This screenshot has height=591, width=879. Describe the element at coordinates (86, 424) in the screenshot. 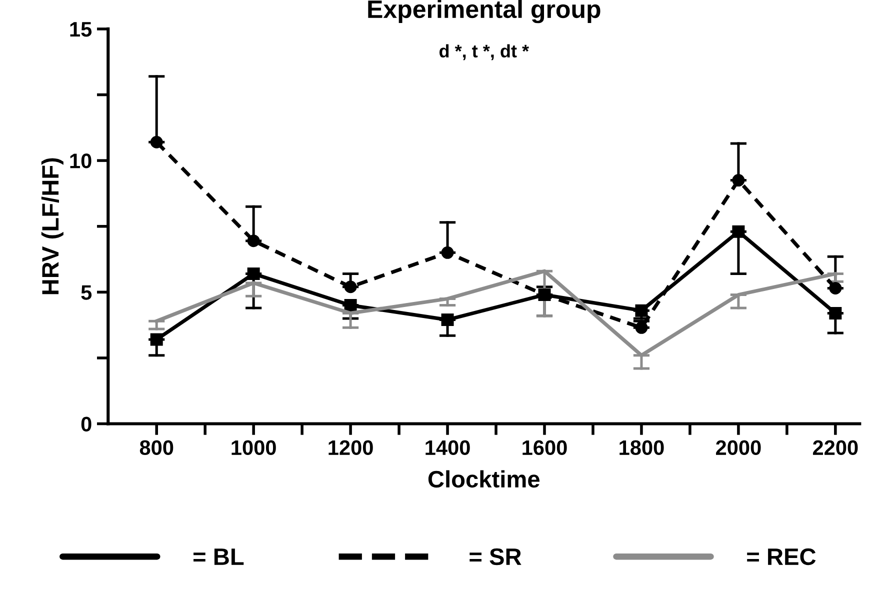

I see `y-tick-label: 0` at that location.